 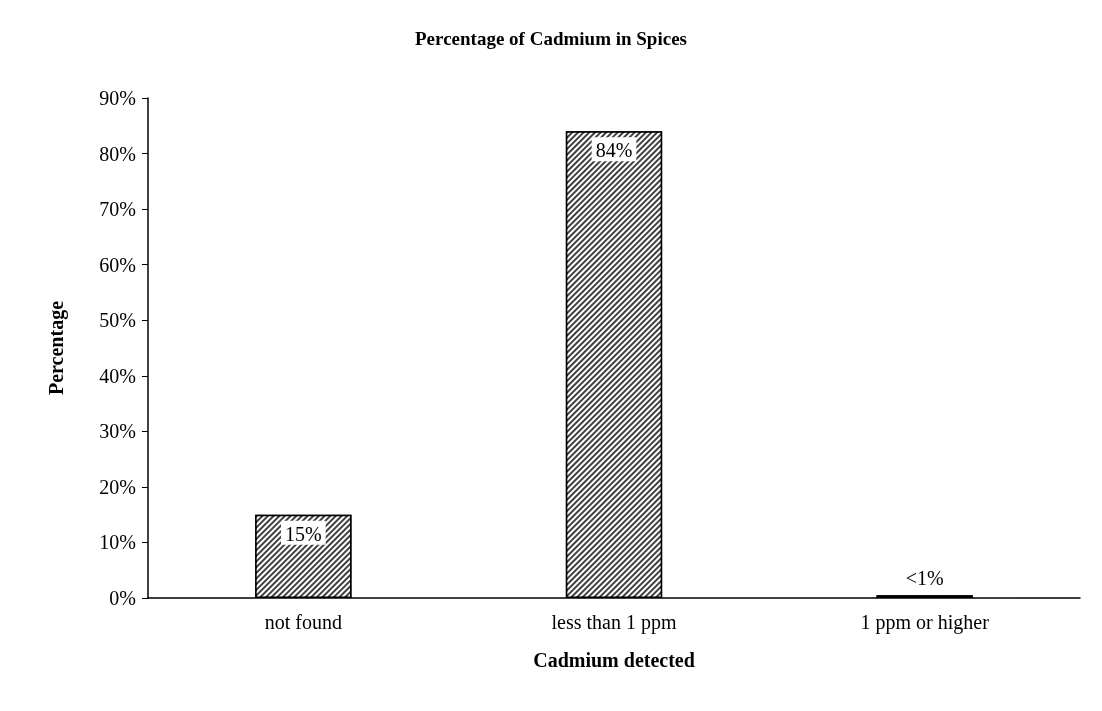 What do you see at coordinates (303, 533) in the screenshot?
I see `data-label: 15%` at bounding box center [303, 533].